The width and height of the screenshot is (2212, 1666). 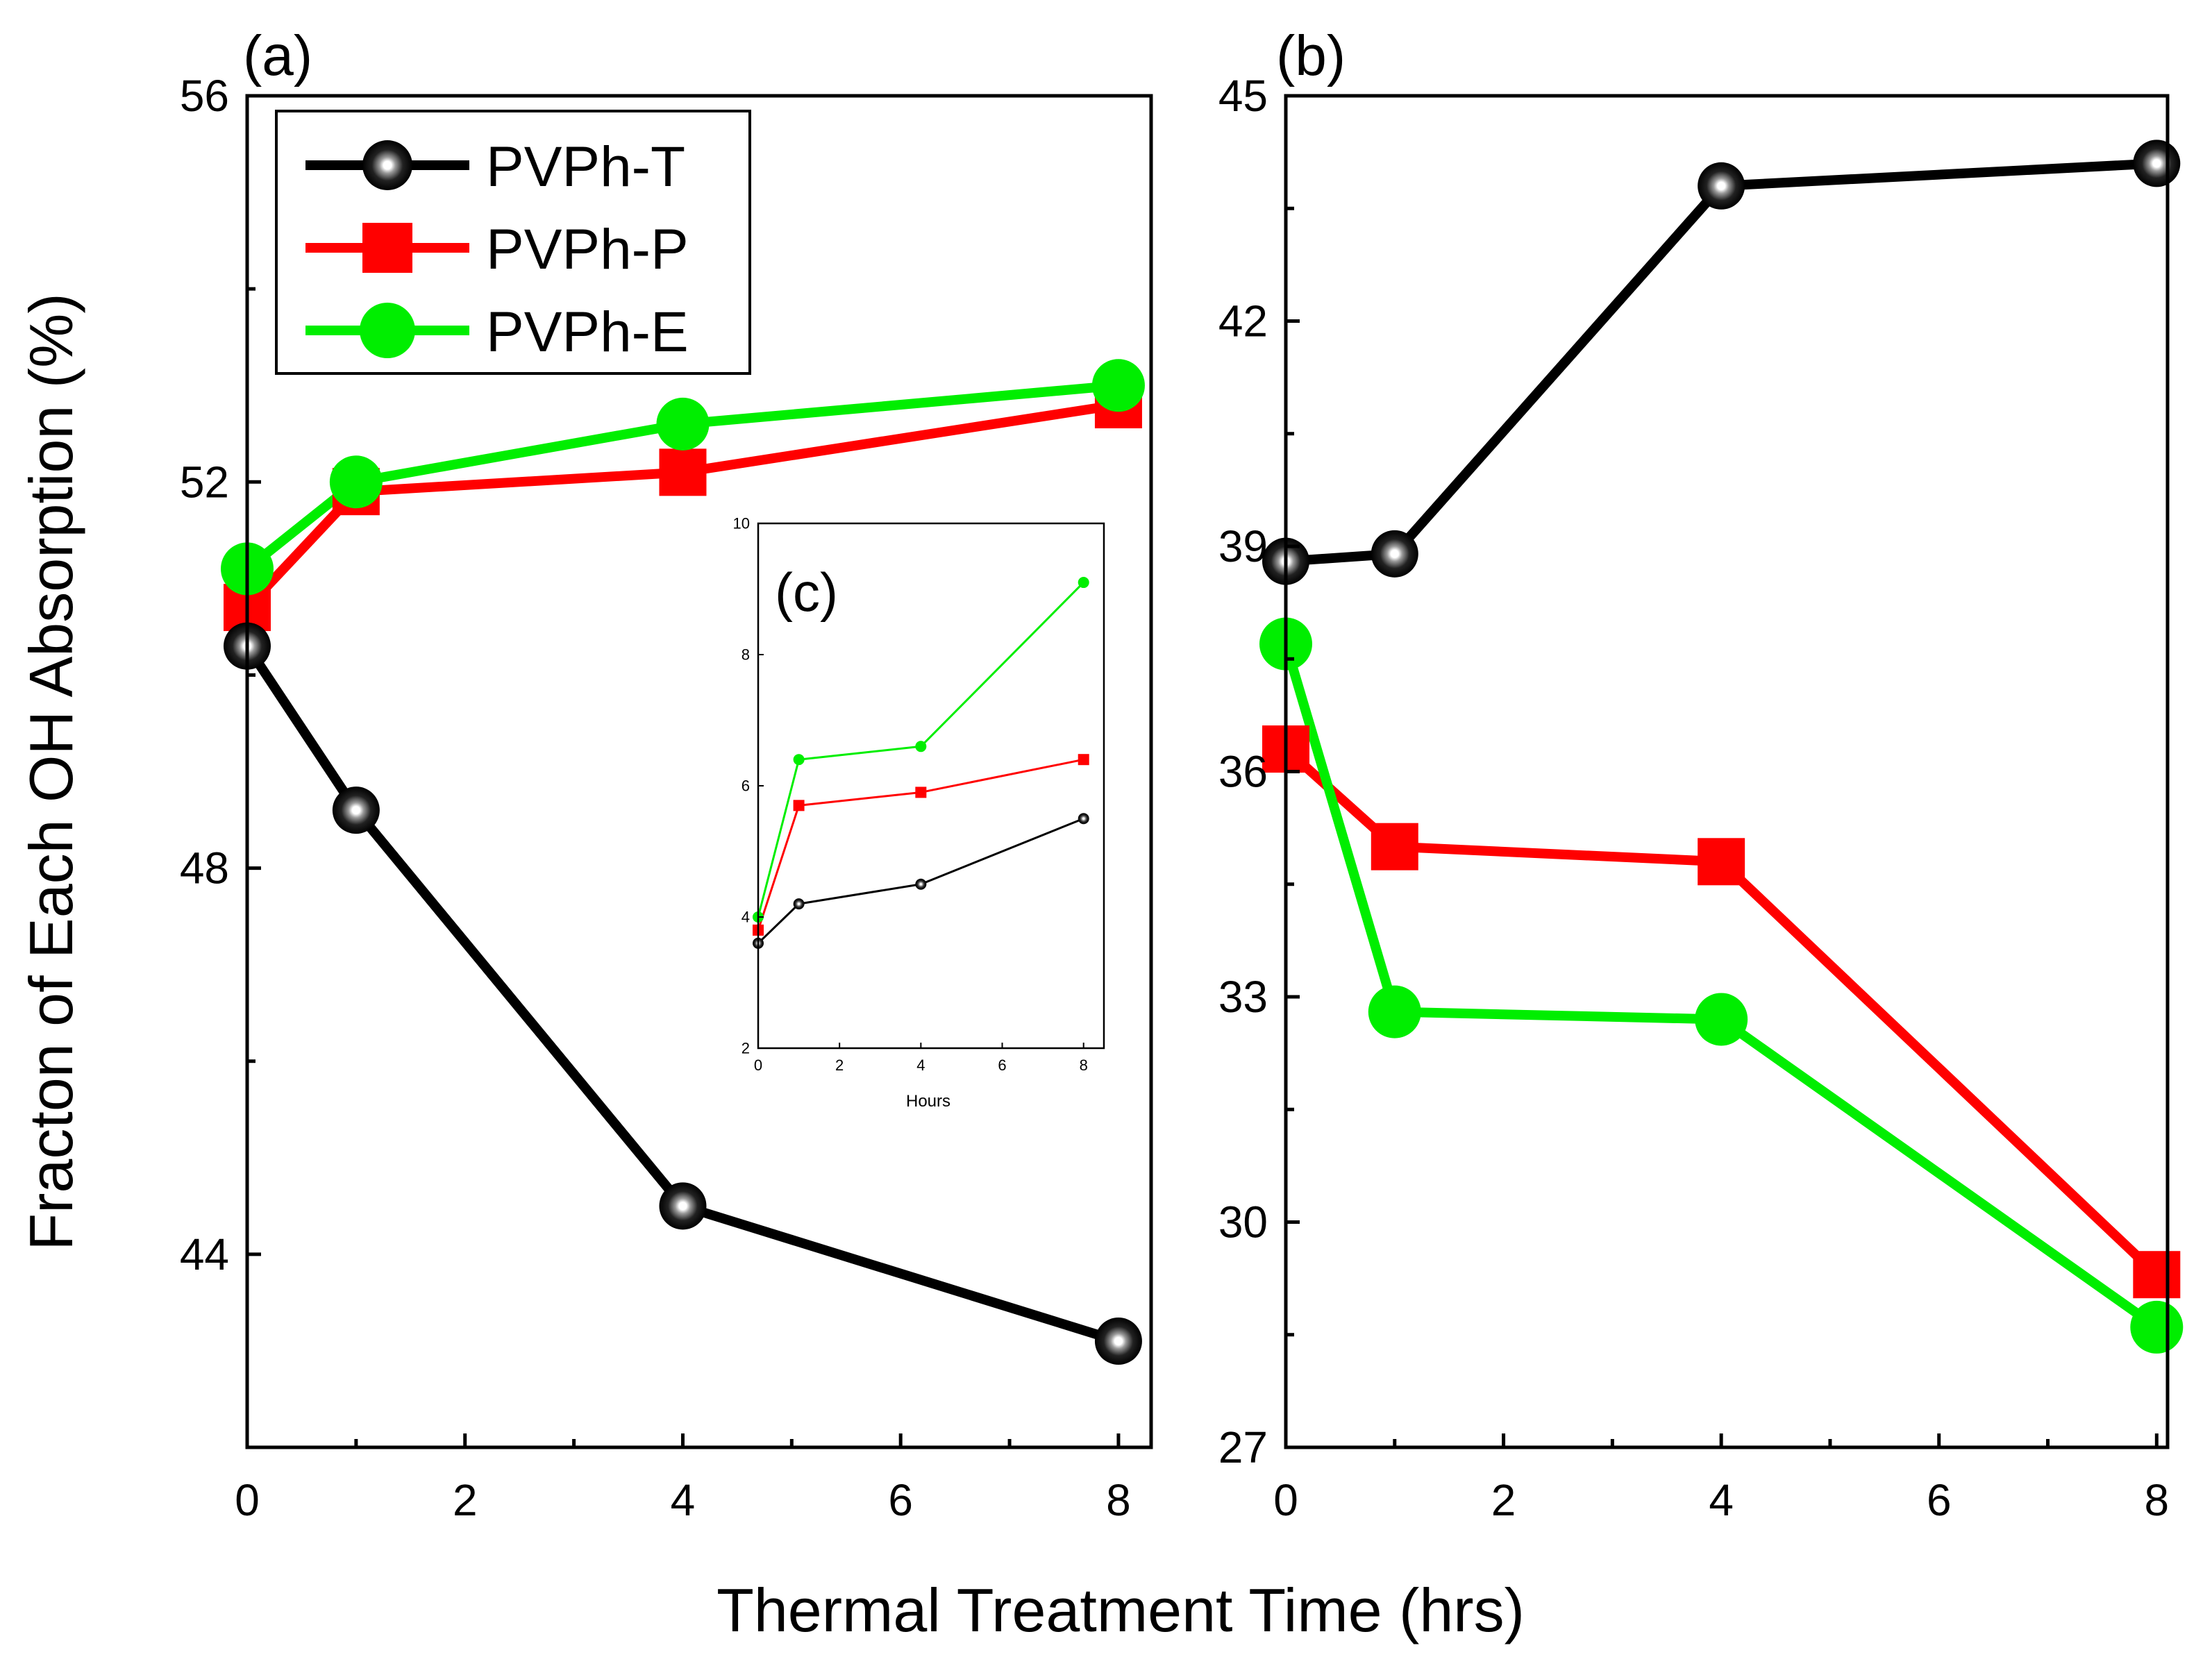 What do you see at coordinates (741, 524) in the screenshot?
I see `panel-c-ytick-label: 10` at bounding box center [741, 524].